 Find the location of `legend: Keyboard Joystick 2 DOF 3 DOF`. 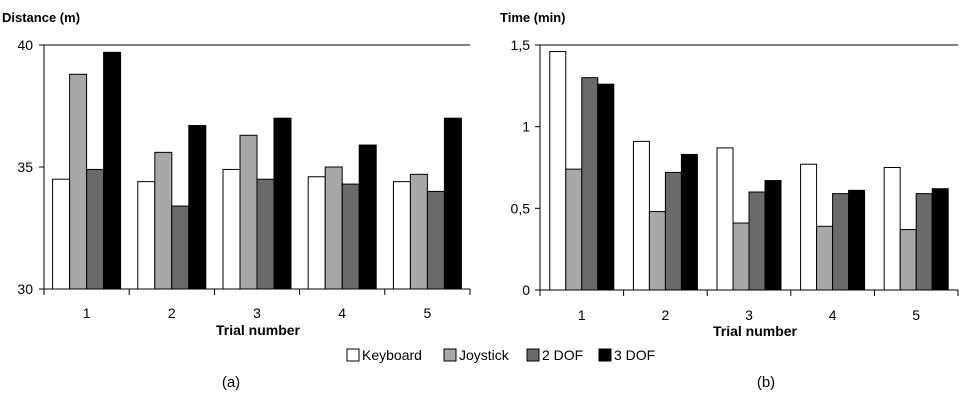

legend: Keyboard Joystick 2 DOF 3 DOF is located at coordinates (500, 355).